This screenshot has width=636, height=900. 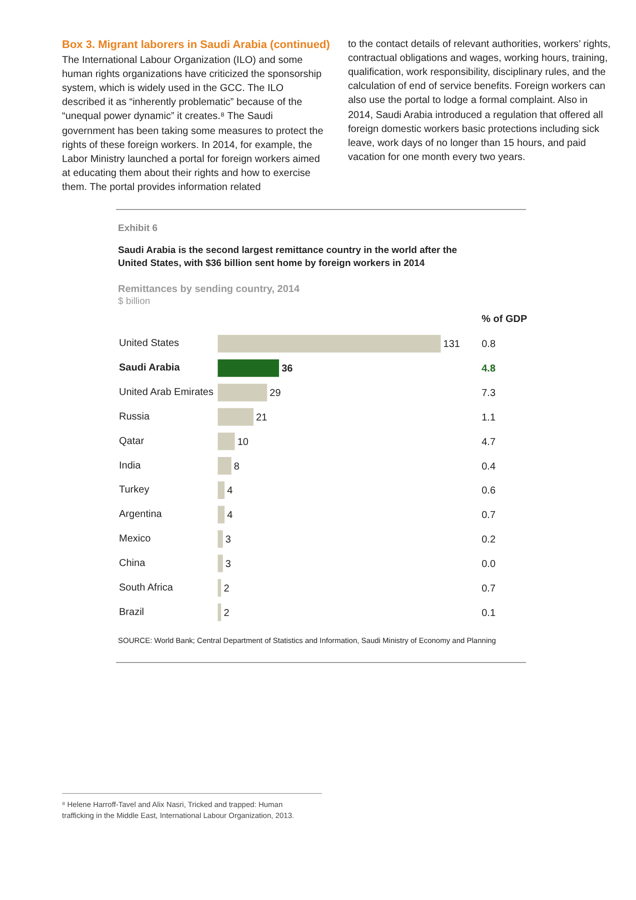 I want to click on y-tick-label: United States, so click(x=149, y=343).